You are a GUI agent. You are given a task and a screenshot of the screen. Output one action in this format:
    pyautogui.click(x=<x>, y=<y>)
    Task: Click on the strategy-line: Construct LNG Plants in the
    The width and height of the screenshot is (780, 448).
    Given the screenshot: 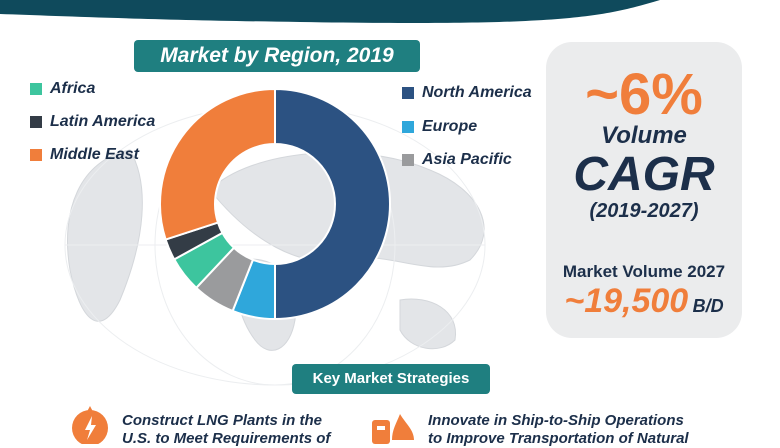 What is the action you would take?
    pyautogui.click(x=222, y=420)
    